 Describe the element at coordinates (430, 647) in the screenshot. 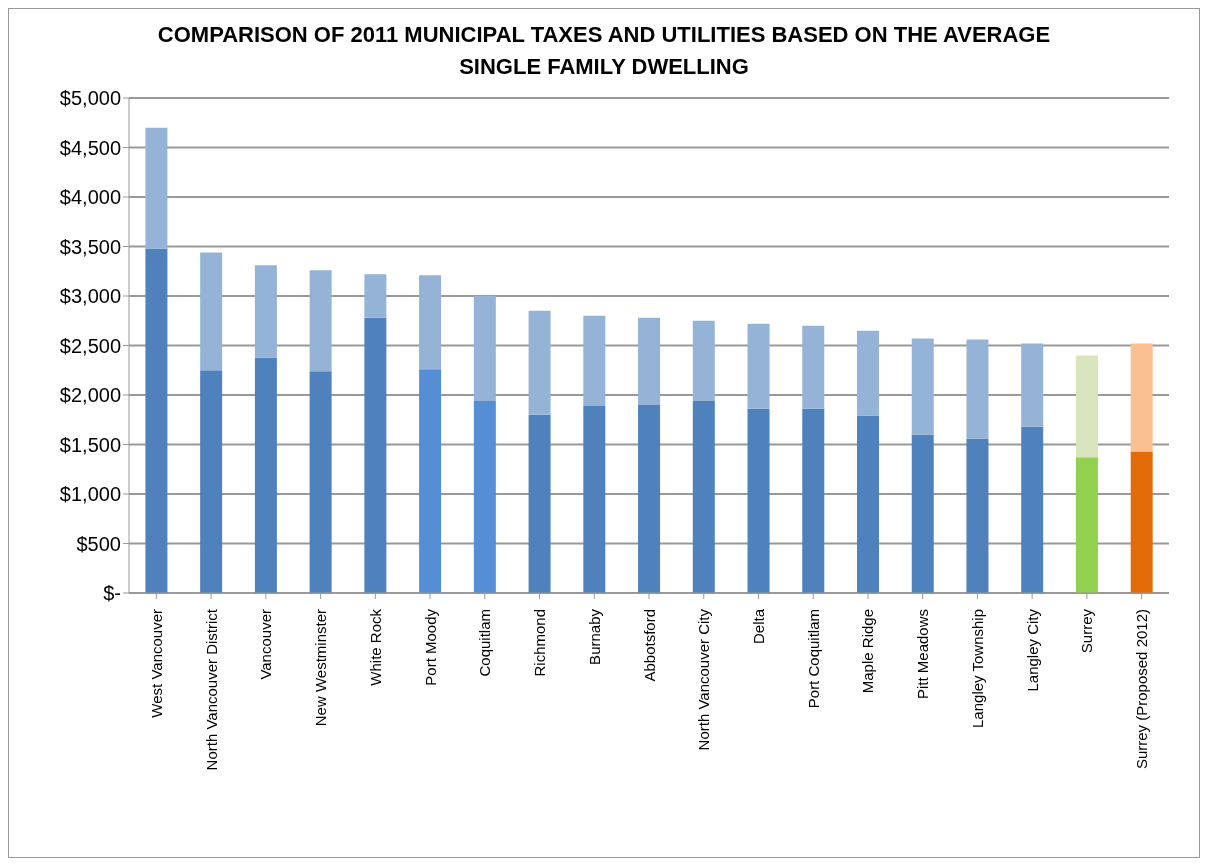

I see `x-tick-label: Port Moody` at that location.